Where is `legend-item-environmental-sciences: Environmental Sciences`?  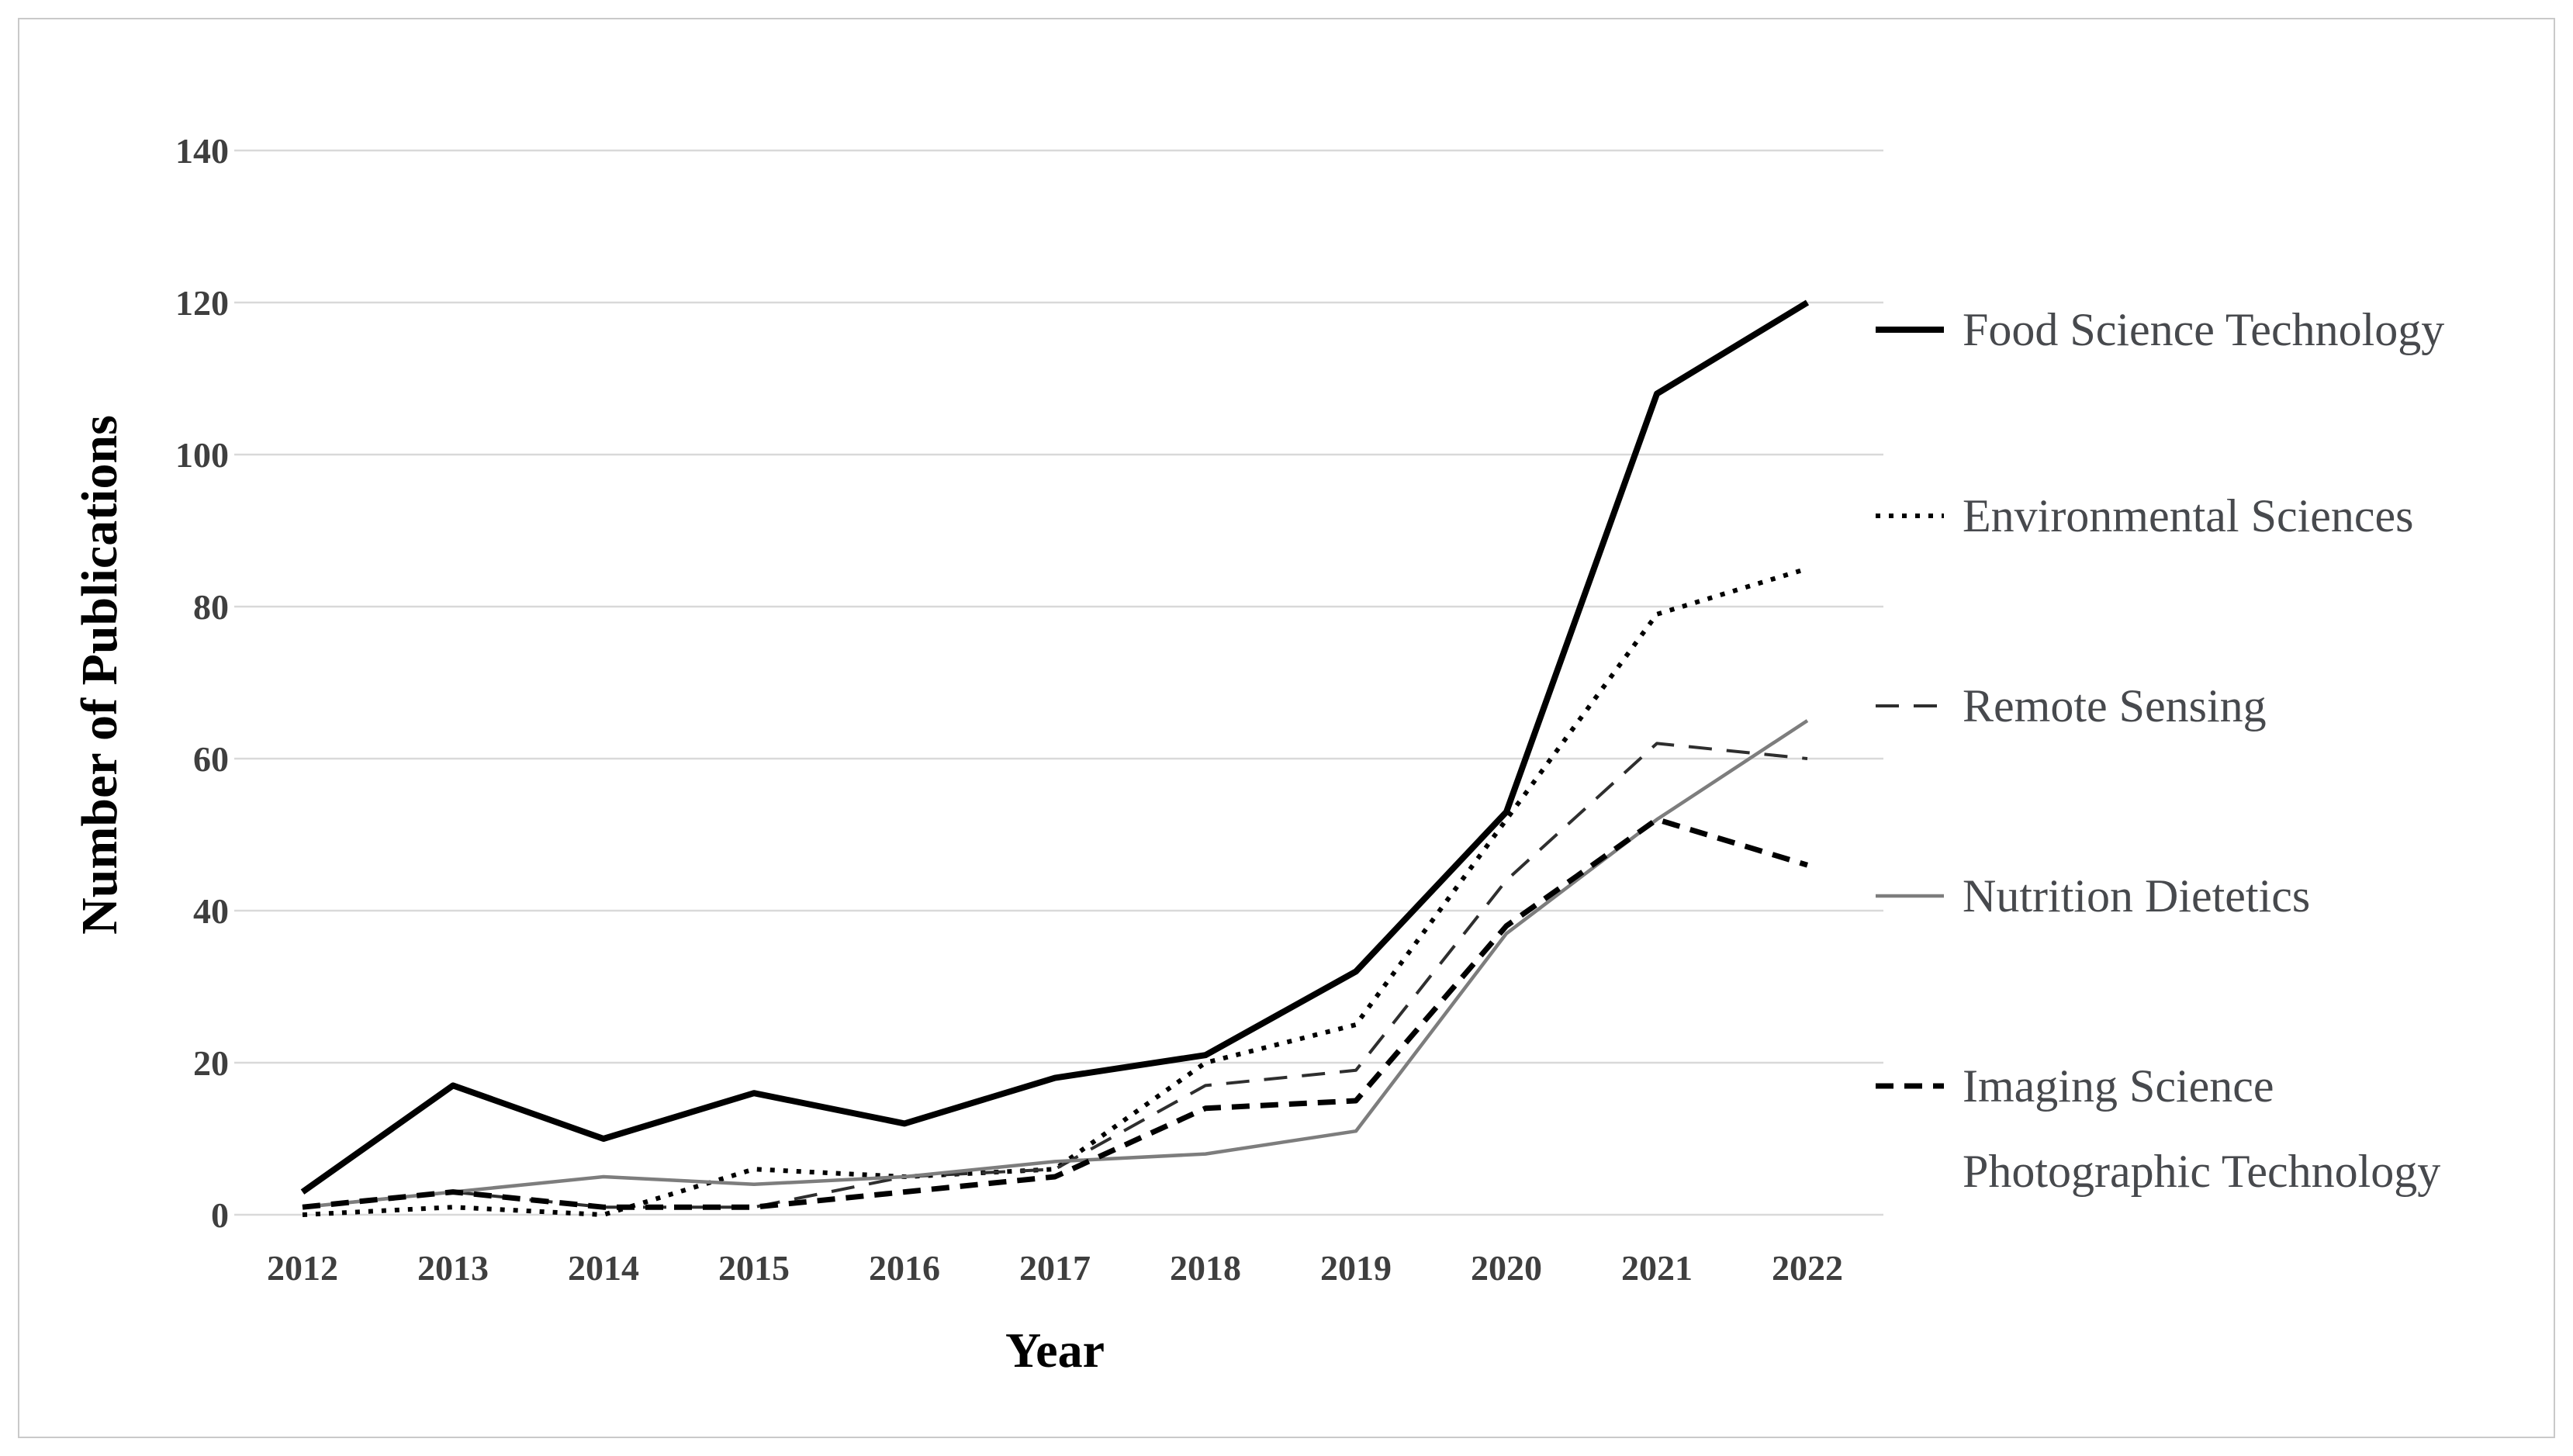 legend-item-environmental-sciences: Environmental Sciences is located at coordinates (2144, 515).